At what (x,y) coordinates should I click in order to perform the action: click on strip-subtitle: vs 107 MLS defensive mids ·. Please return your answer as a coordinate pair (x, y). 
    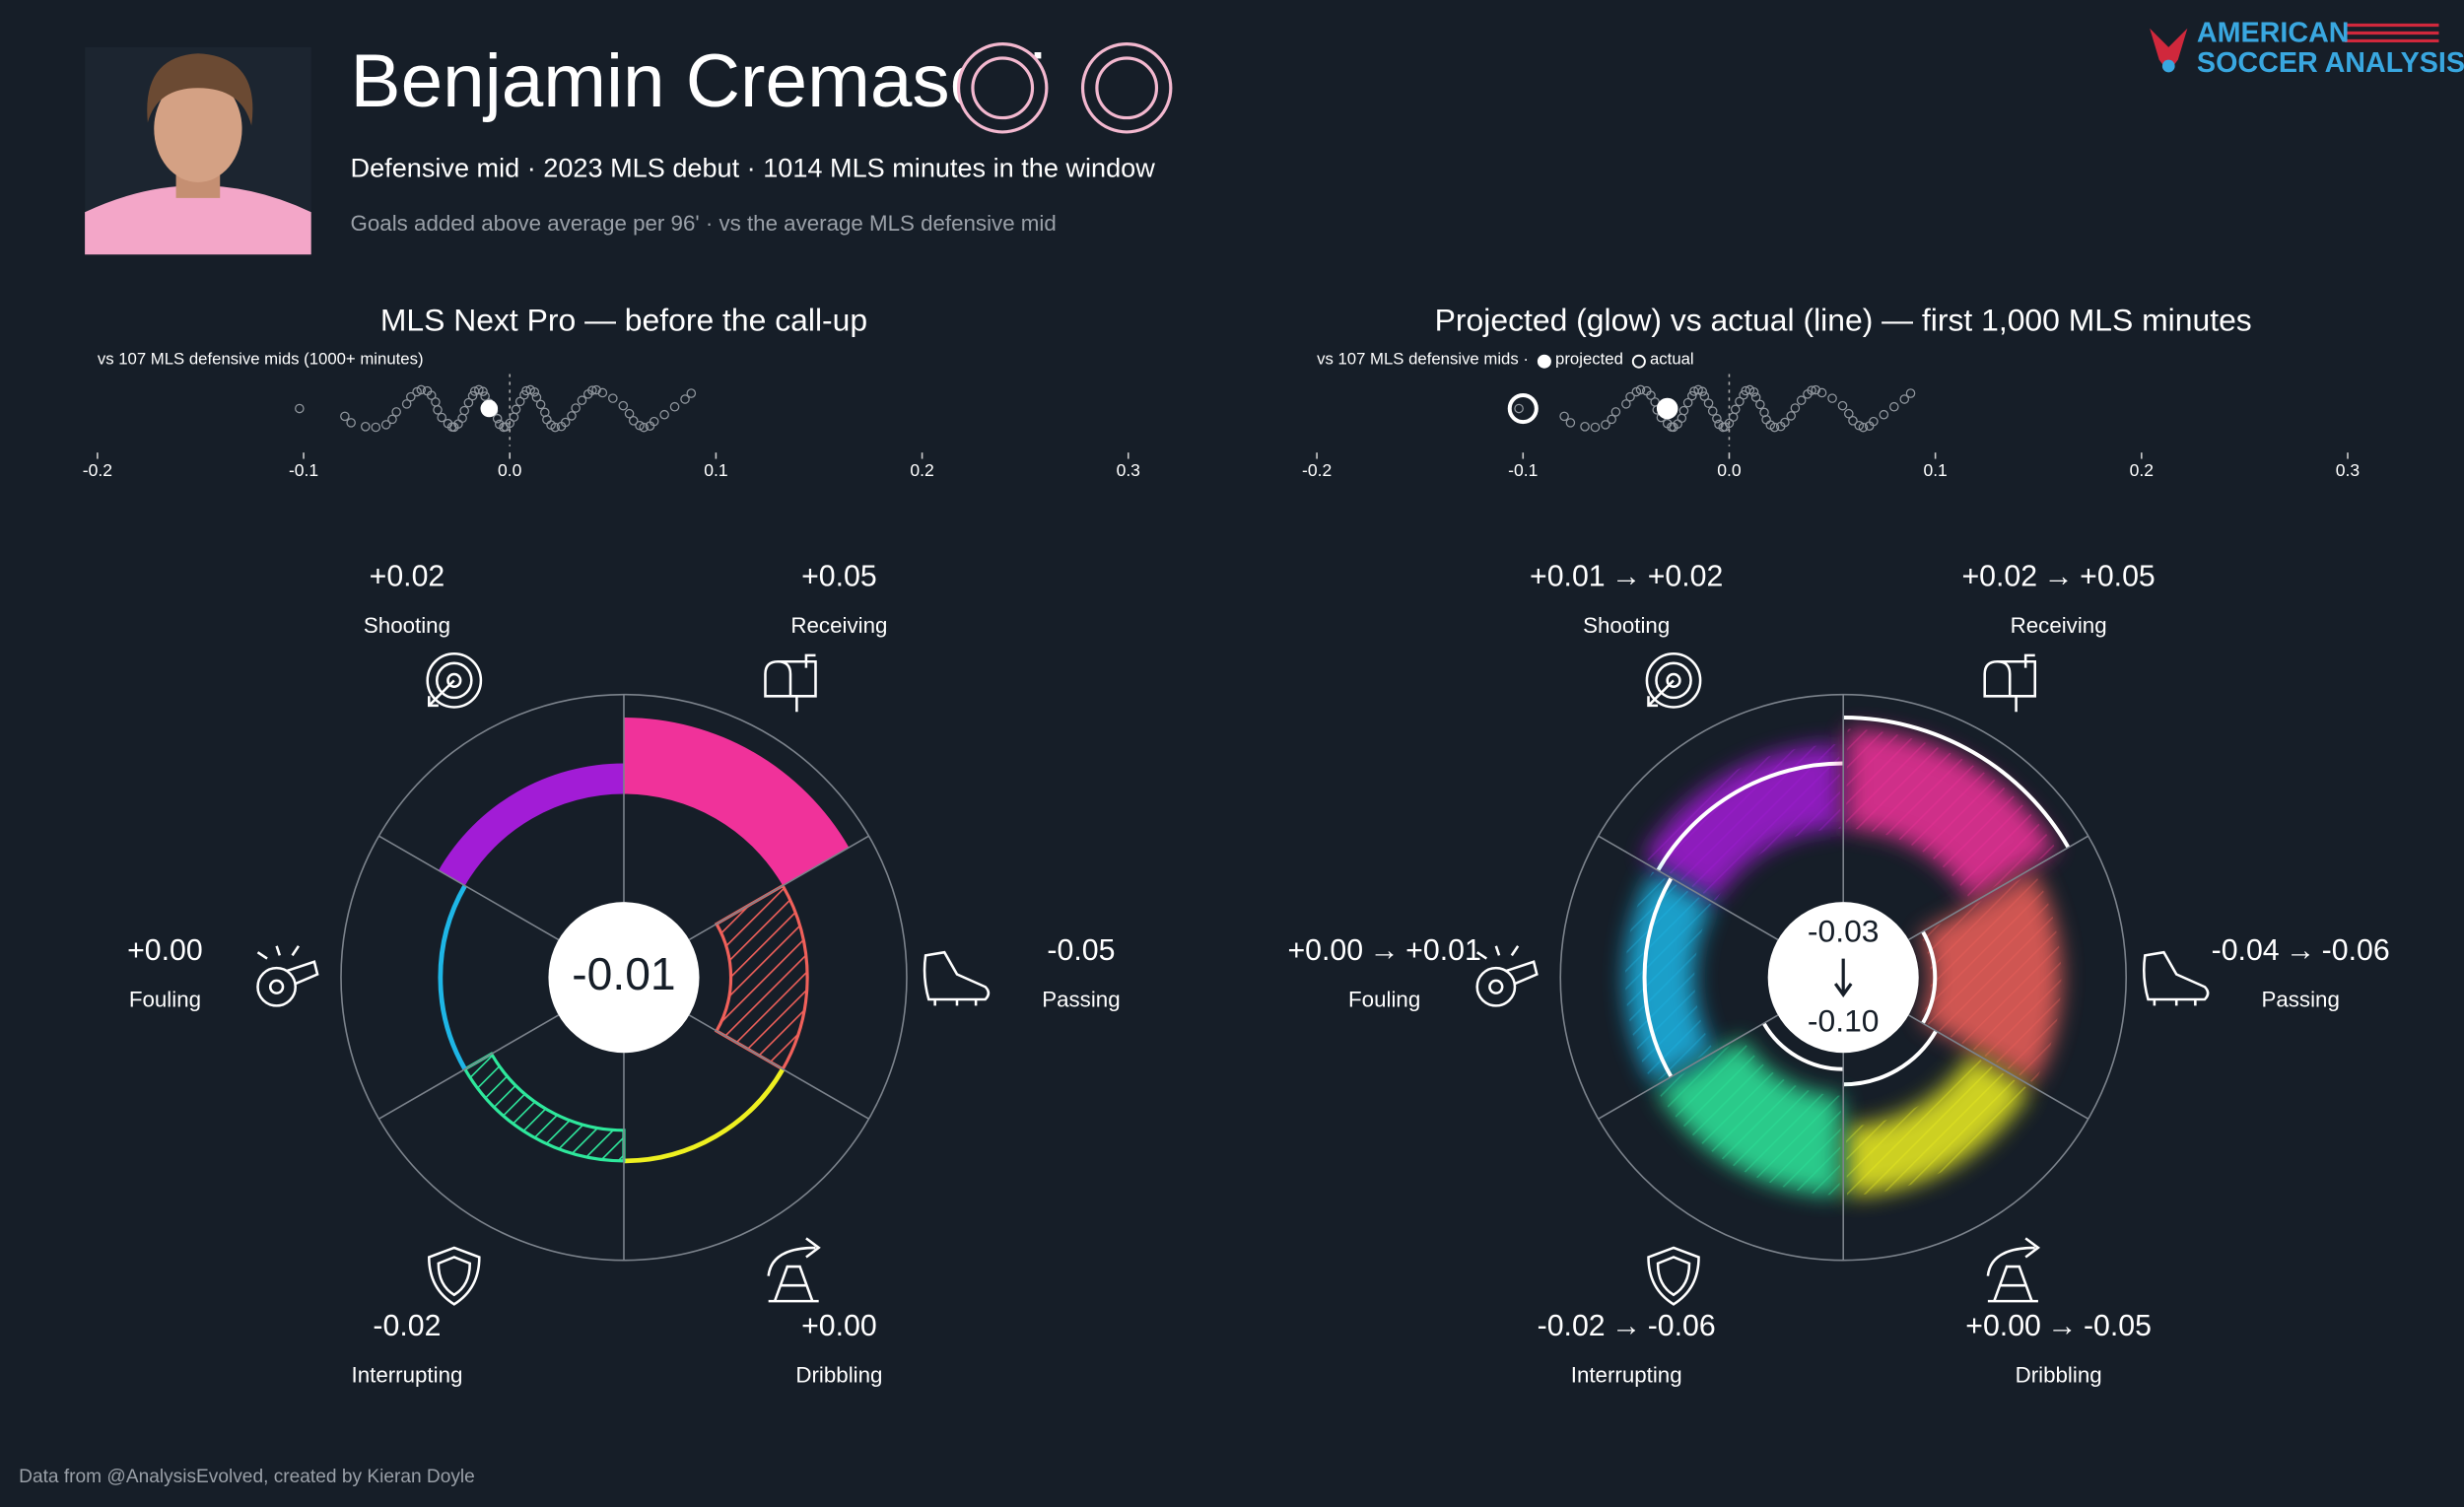
    Looking at the image, I should click on (1423, 359).